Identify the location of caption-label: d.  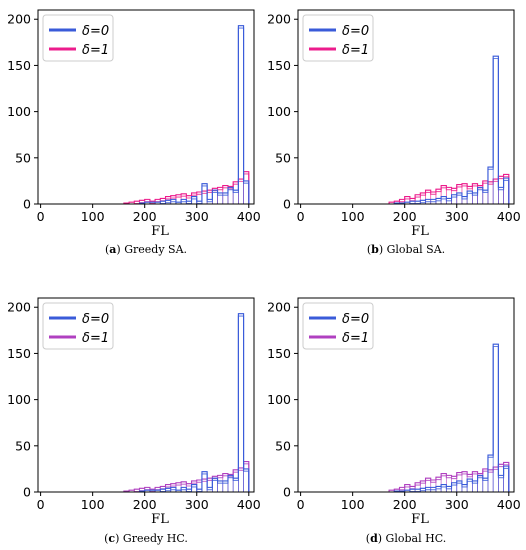
(374, 538).